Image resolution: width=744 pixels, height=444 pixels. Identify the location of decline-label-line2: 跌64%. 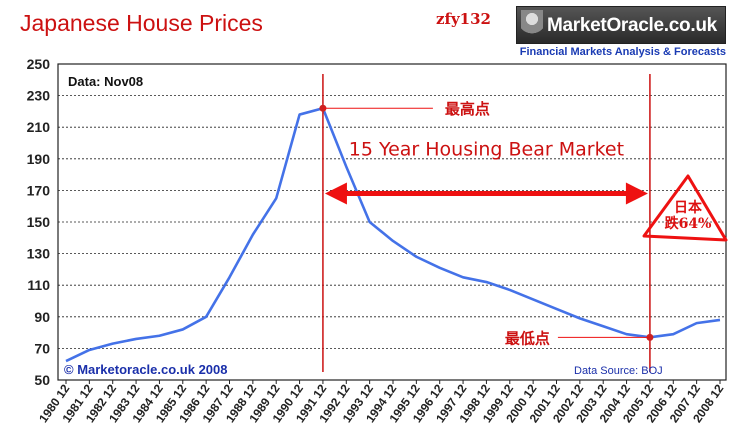
(688, 224).